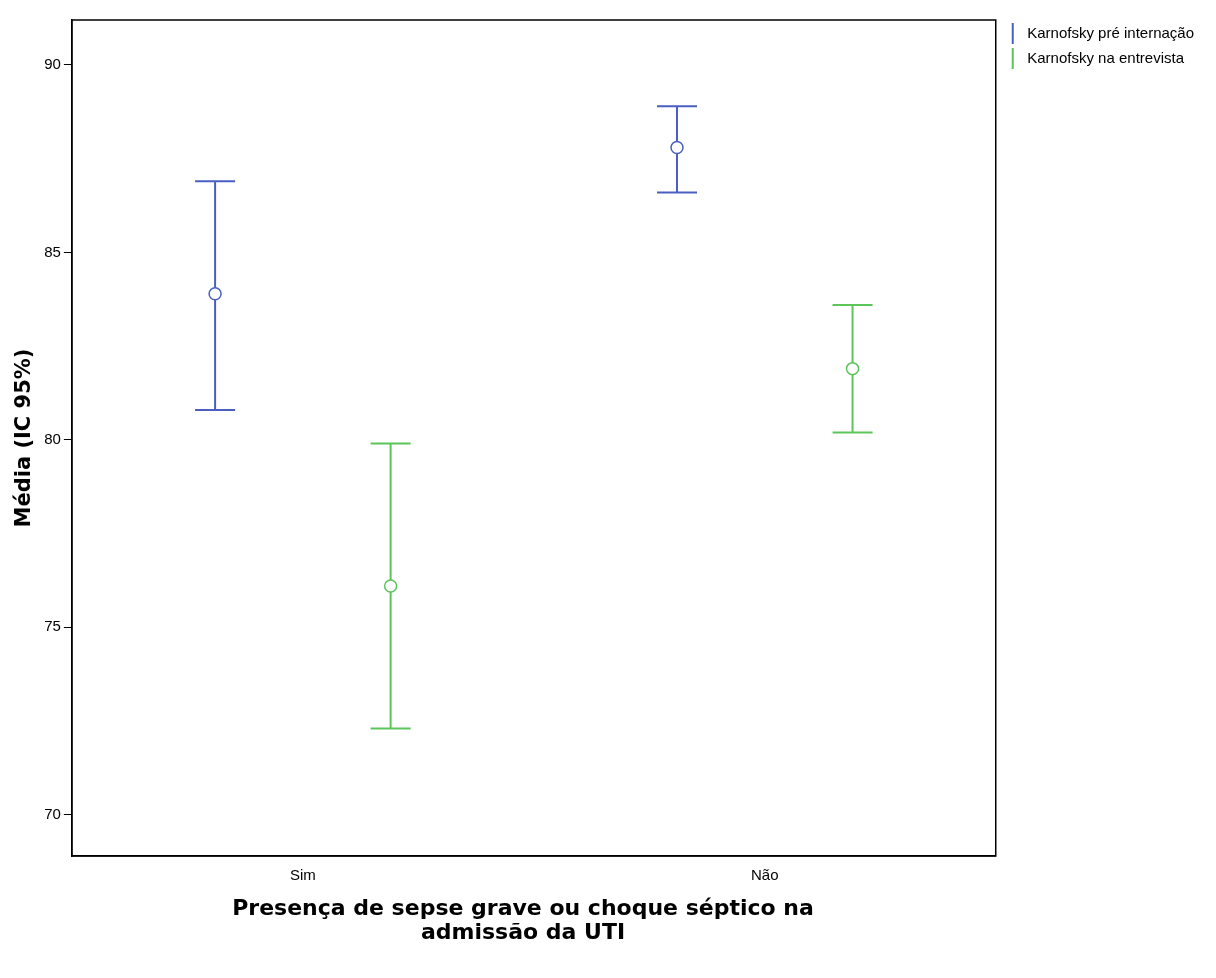 The image size is (1216, 978). What do you see at coordinates (52, 251) in the screenshot?
I see `y-tick-label: 85` at bounding box center [52, 251].